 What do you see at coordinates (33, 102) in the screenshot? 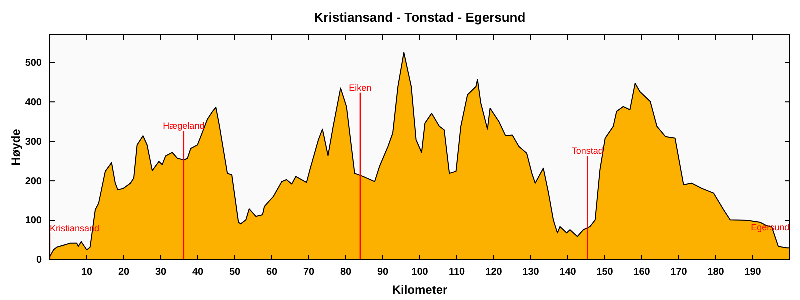
I see `y-tick-label: 400` at bounding box center [33, 102].